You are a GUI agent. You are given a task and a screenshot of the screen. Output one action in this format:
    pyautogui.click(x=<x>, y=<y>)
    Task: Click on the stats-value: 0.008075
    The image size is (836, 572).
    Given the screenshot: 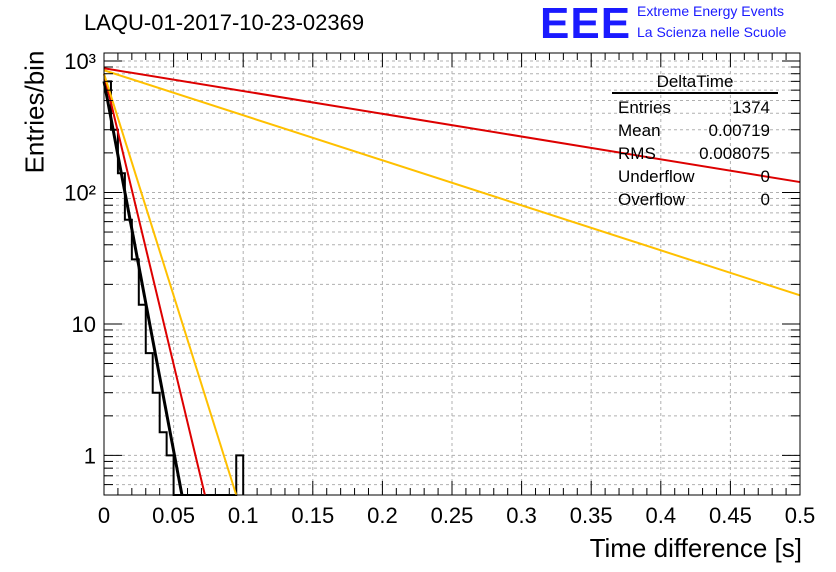 What is the action you would take?
    pyautogui.click(x=734, y=153)
    